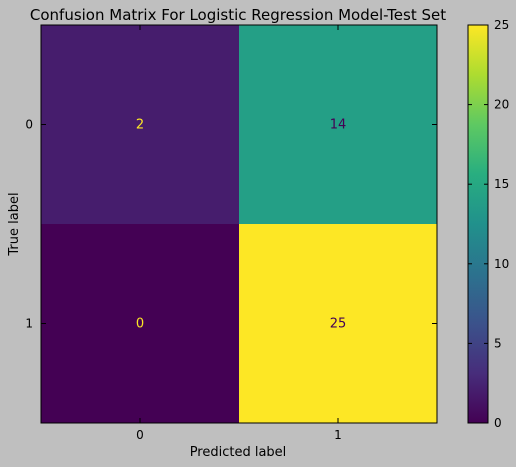  Describe the element at coordinates (14, 224) in the screenshot. I see `y-axis-label: True label` at that location.